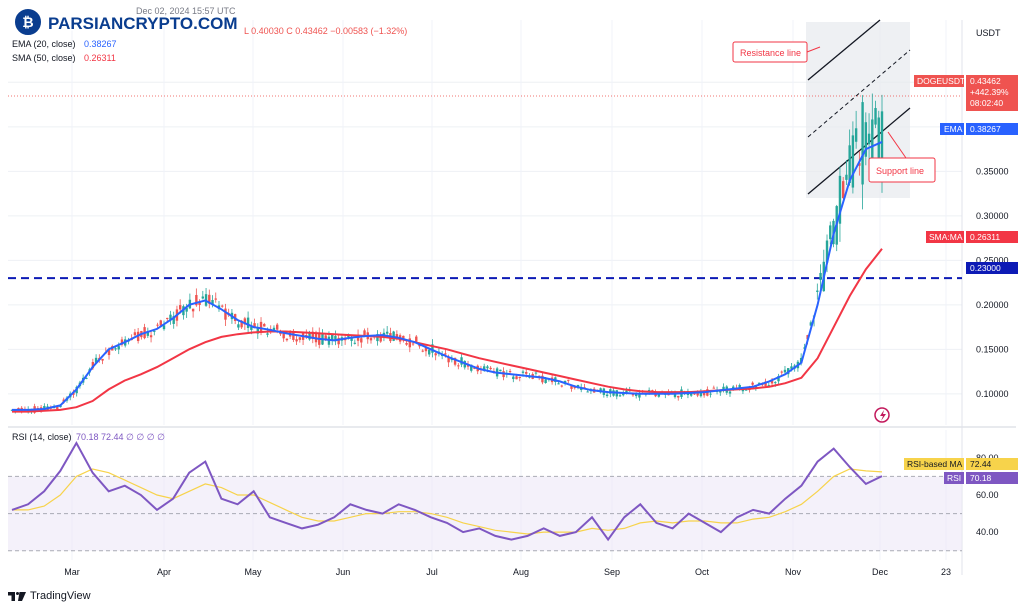  I want to click on ema-tag: EMA, so click(953, 129).